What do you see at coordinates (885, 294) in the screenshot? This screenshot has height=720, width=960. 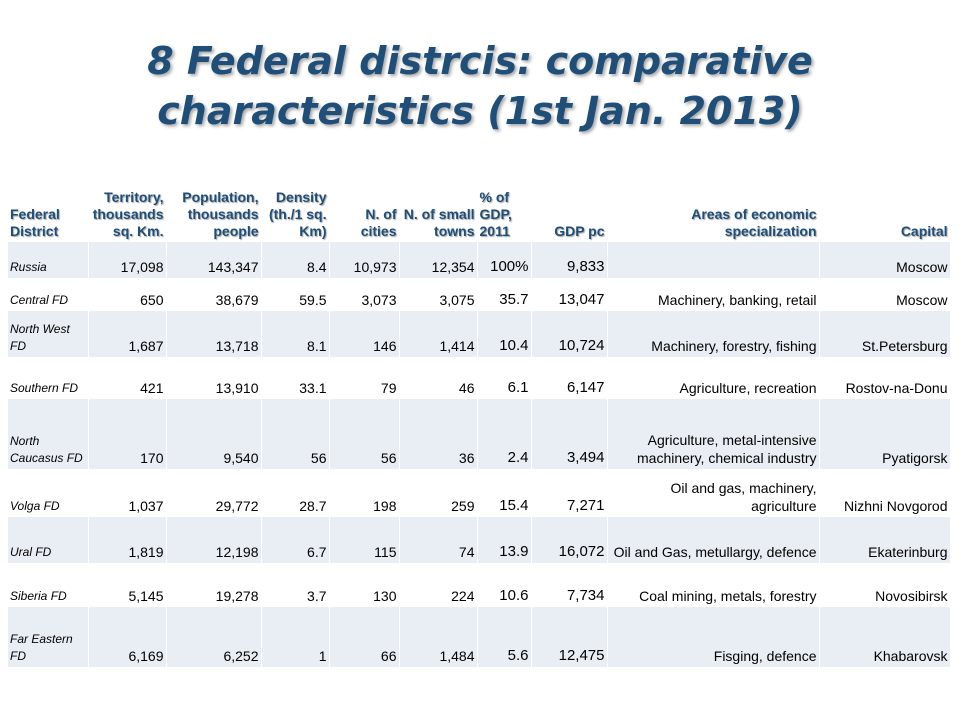 I see `cell-capital: Moscow` at bounding box center [885, 294].